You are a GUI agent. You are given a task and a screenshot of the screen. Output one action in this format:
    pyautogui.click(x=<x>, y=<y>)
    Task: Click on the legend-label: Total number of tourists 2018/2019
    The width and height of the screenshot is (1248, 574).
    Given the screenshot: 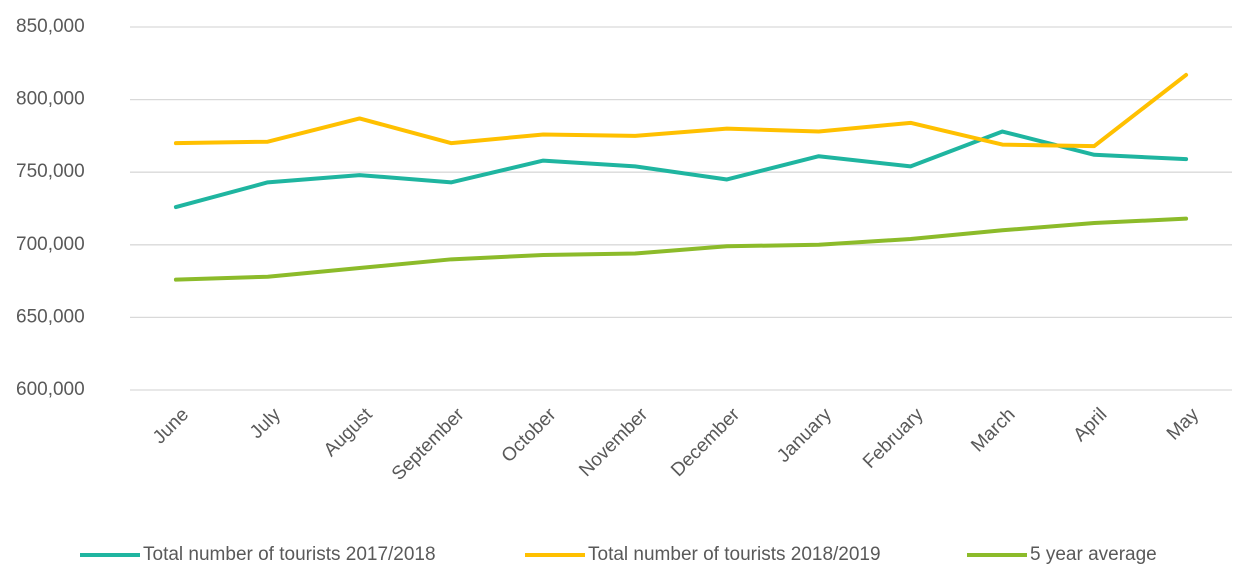 What is the action you would take?
    pyautogui.click(x=734, y=554)
    